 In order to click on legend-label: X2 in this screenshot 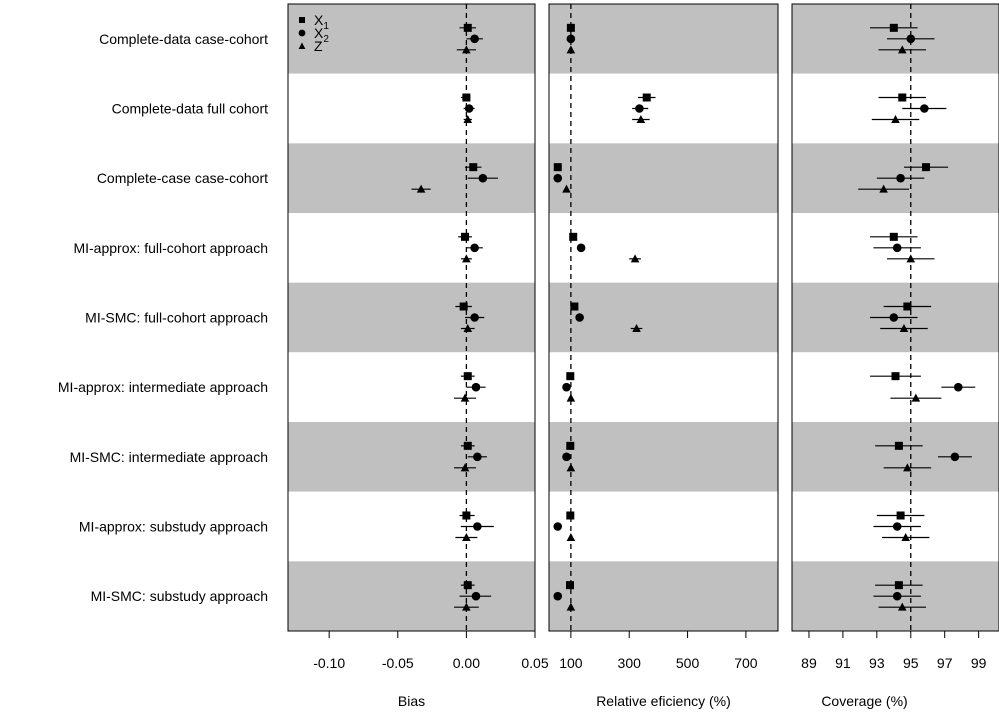, I will do `click(321, 35)`.